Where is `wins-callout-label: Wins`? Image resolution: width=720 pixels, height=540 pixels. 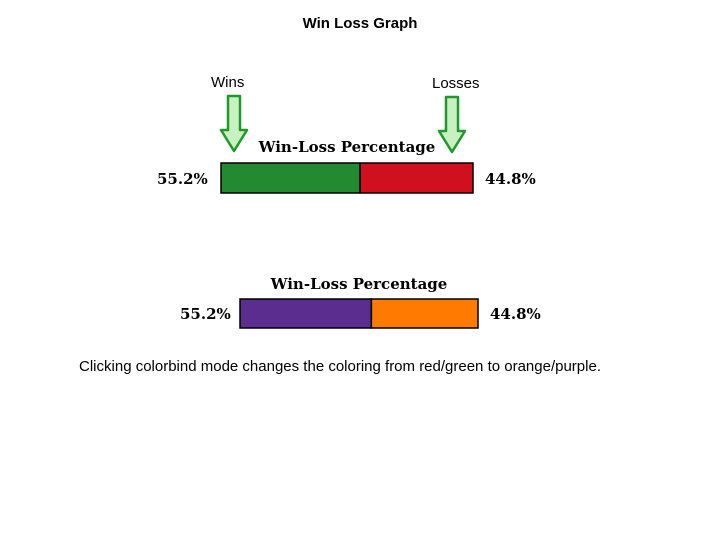
wins-callout-label: Wins is located at coordinates (228, 82).